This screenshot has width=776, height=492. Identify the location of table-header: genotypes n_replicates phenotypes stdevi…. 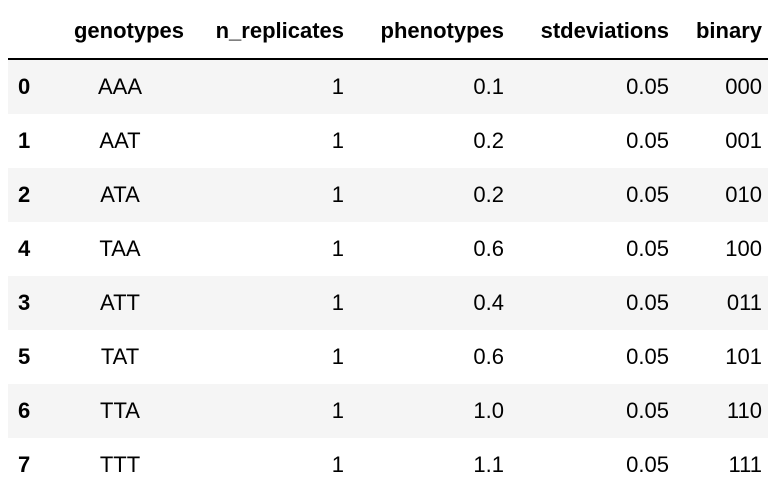
(388, 32).